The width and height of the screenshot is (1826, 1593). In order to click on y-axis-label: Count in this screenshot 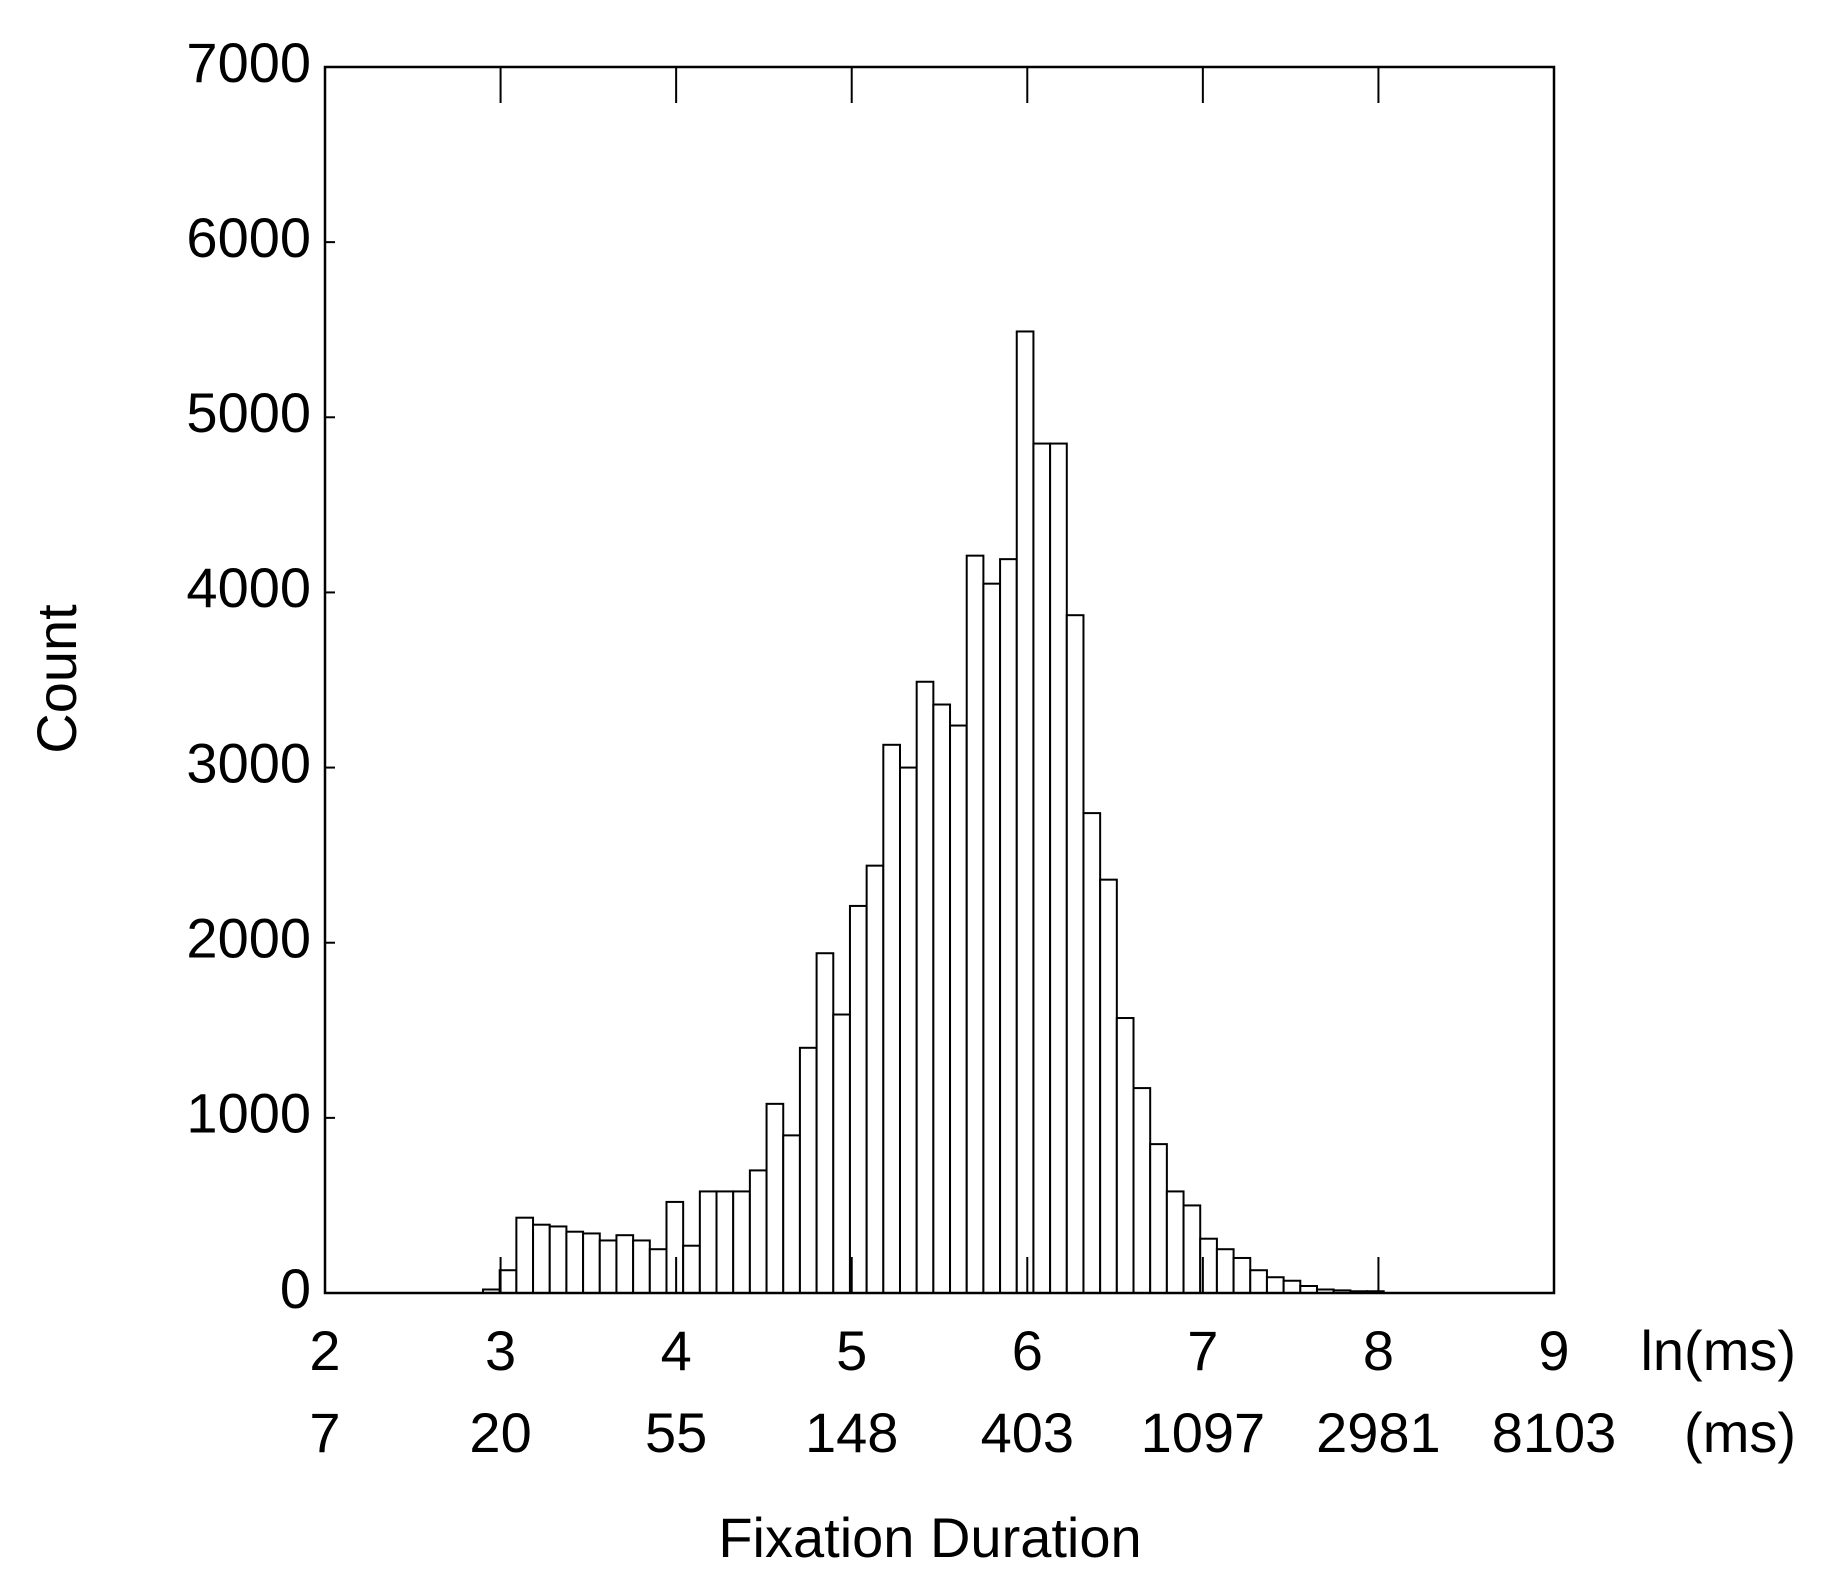, I will do `click(56, 679)`.